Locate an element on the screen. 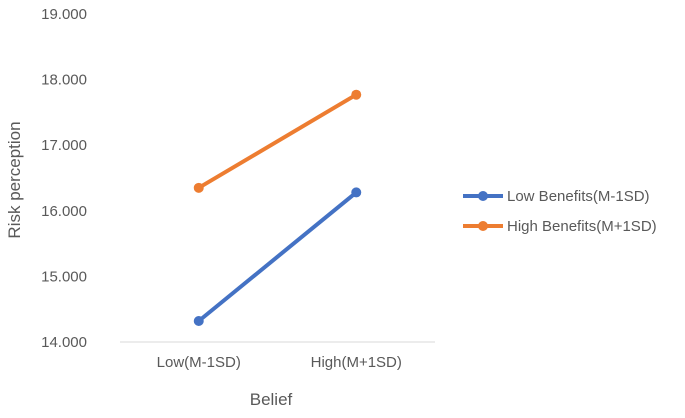 This screenshot has height=418, width=685. y-tick-label: 15.000 is located at coordinates (64, 276).